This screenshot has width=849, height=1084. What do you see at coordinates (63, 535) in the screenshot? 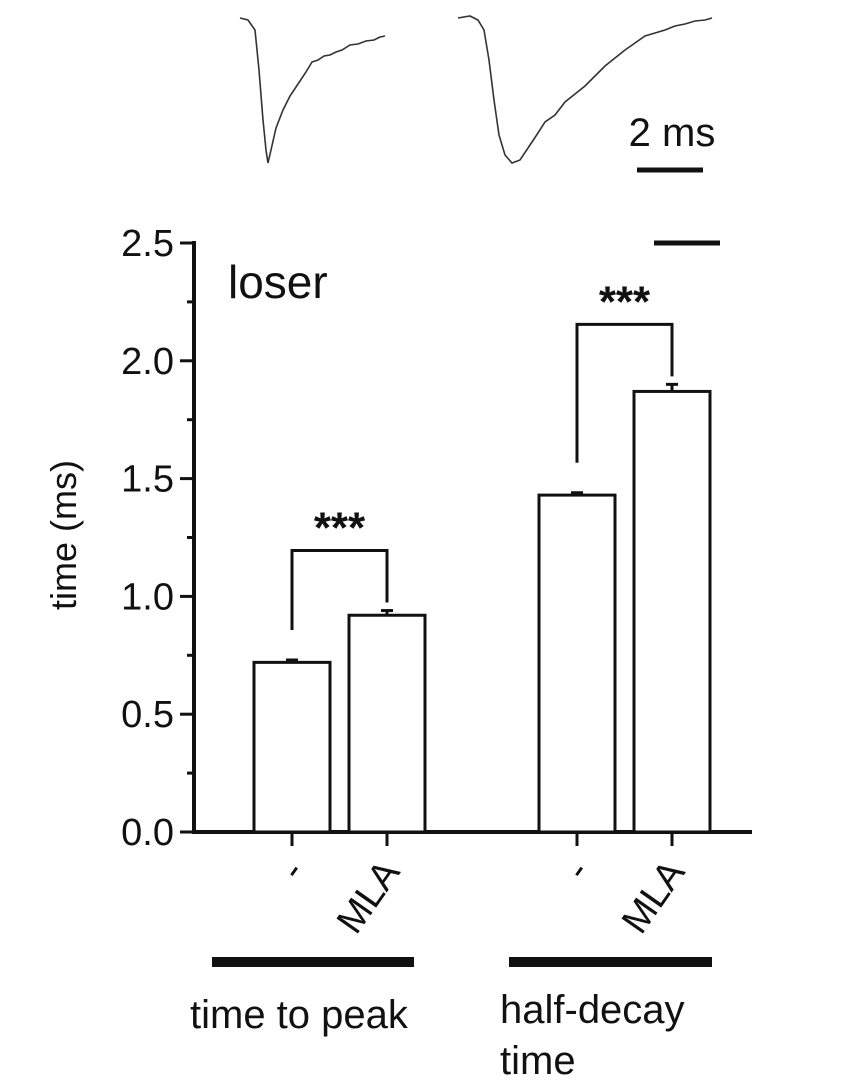
I see `y-axis-title: time (ms)` at bounding box center [63, 535].